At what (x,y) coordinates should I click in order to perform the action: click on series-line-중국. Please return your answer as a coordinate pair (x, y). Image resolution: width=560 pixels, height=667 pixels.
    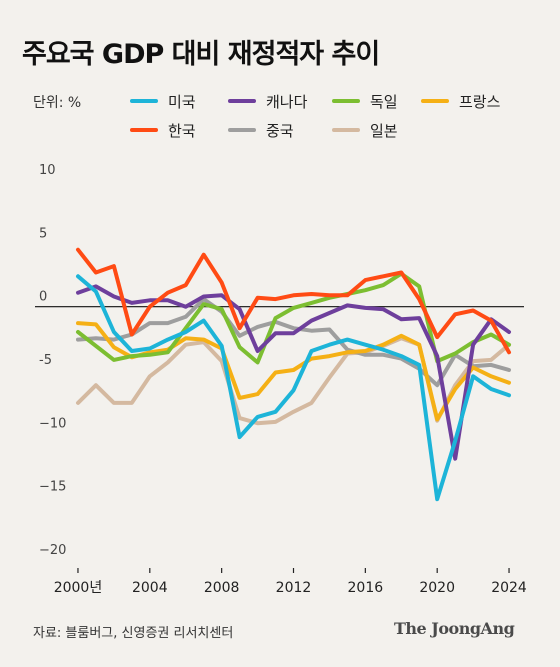
    Looking at the image, I should click on (293, 342).